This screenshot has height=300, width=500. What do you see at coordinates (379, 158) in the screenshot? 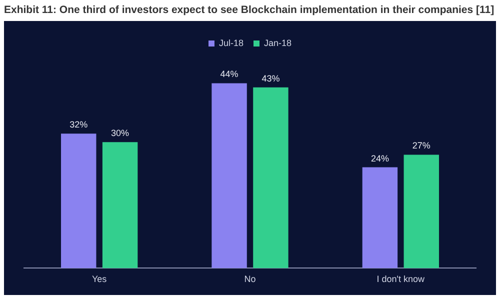
I see `data-label: 24%` at bounding box center [379, 158].